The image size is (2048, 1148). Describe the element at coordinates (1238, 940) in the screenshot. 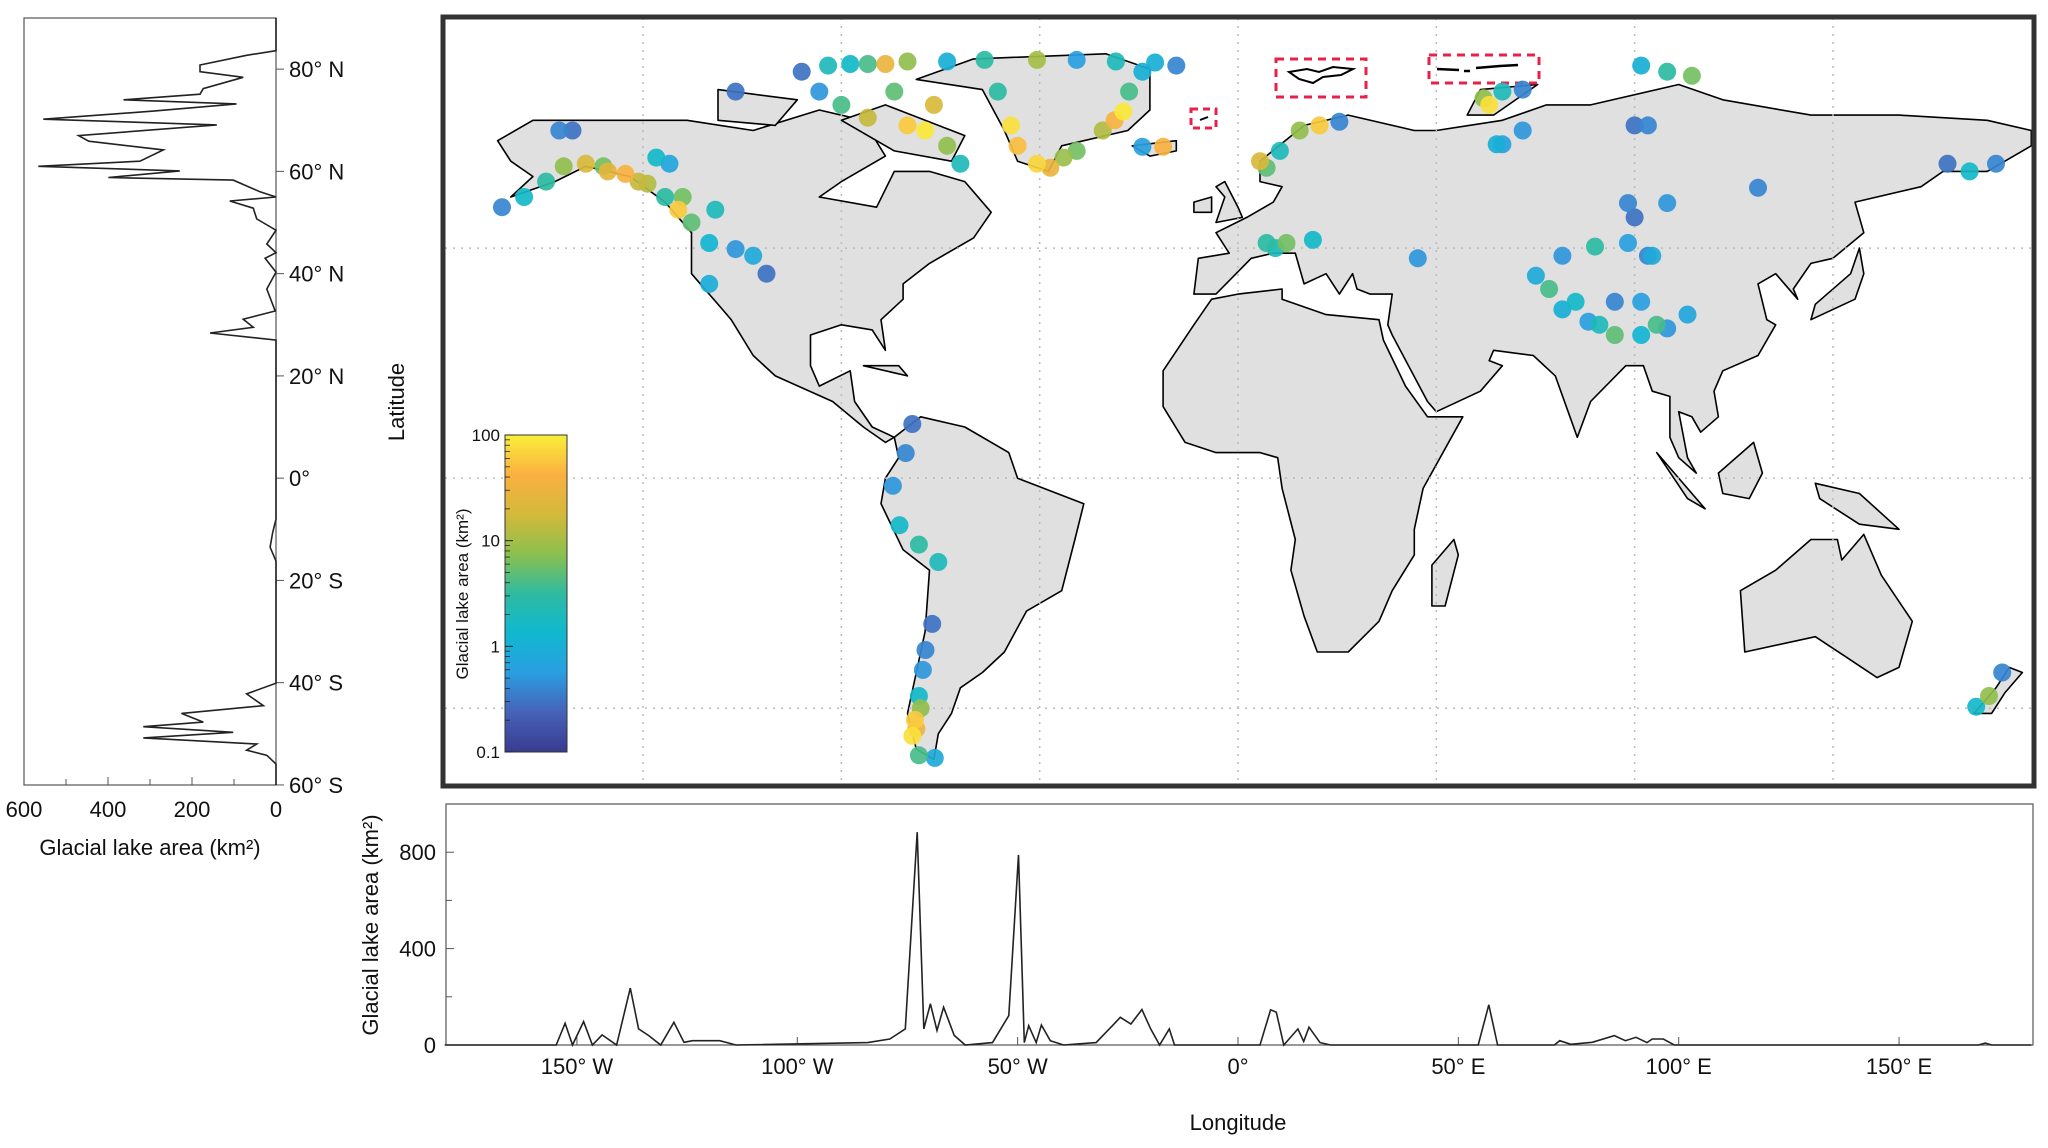

I see `longitude-area-line` at that location.